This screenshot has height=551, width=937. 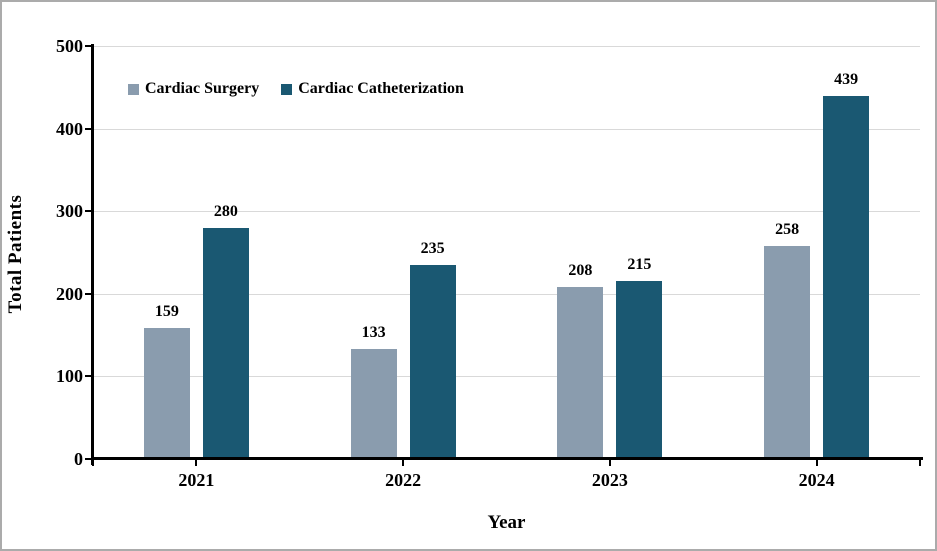 I want to click on bar-value-2022-cardiac-catheterization: 235, so click(x=432, y=248).